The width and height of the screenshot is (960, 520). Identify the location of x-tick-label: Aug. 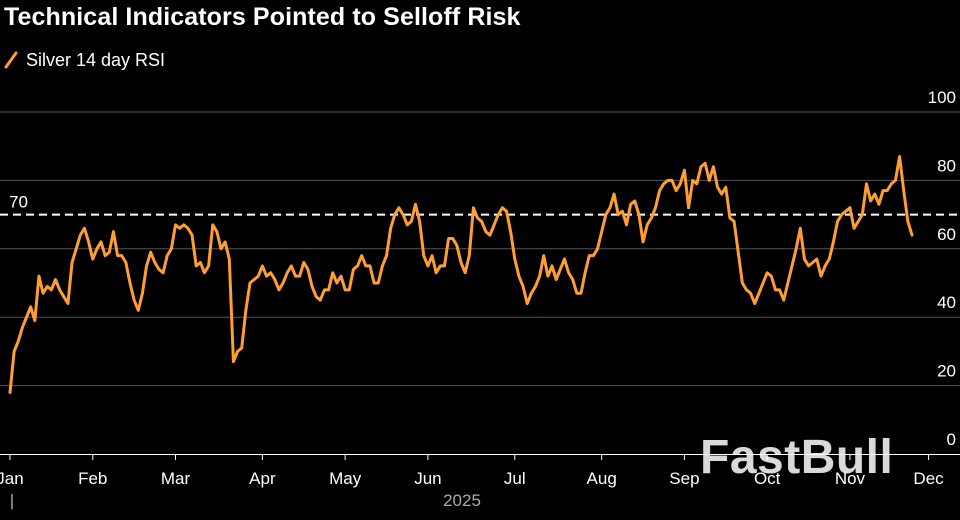
(602, 478).